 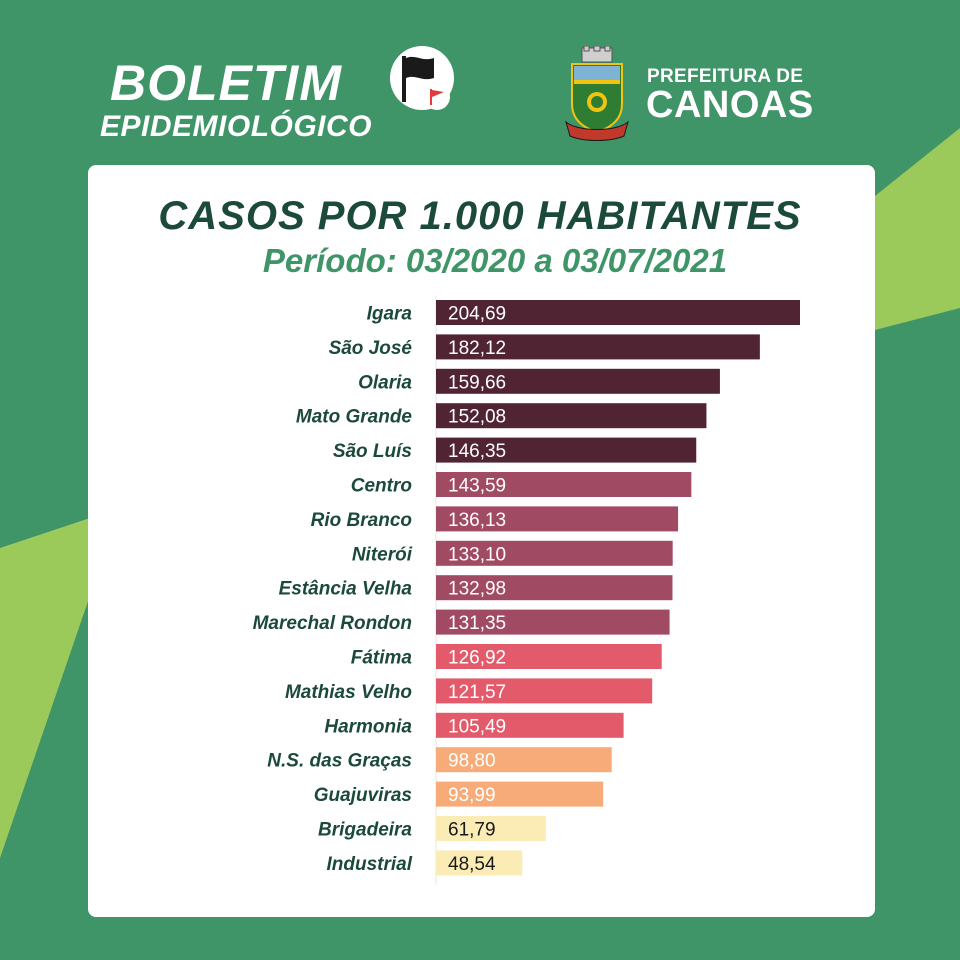 What do you see at coordinates (371, 348) in the screenshot?
I see `category-label: São José` at bounding box center [371, 348].